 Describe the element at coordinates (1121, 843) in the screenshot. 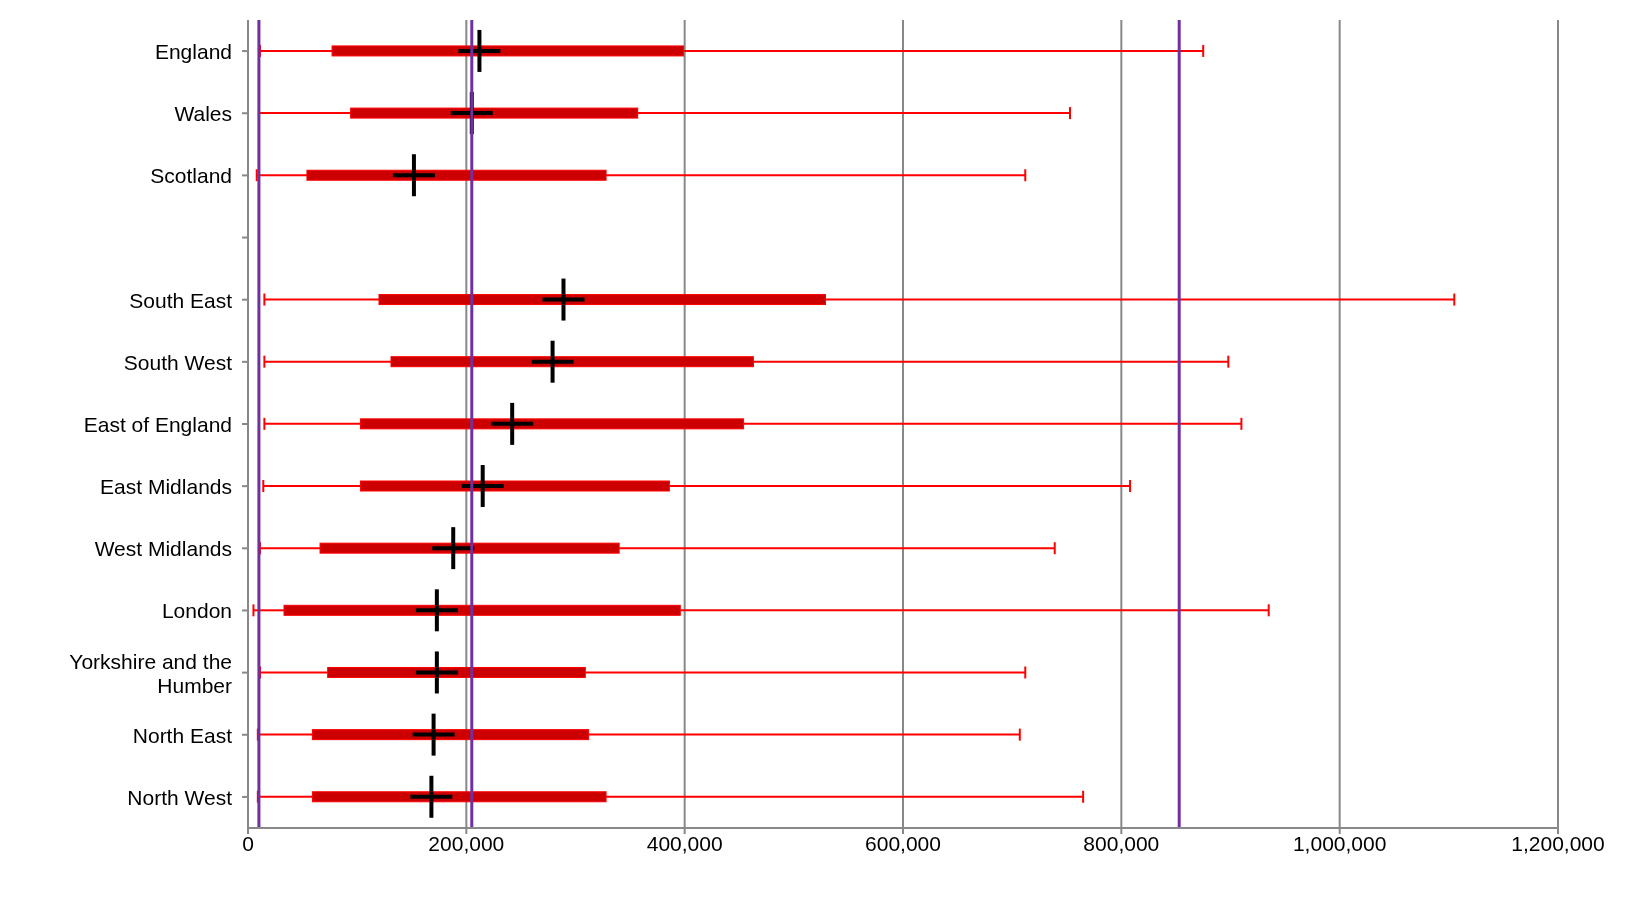

I see `x-tick-label: 800,000` at that location.